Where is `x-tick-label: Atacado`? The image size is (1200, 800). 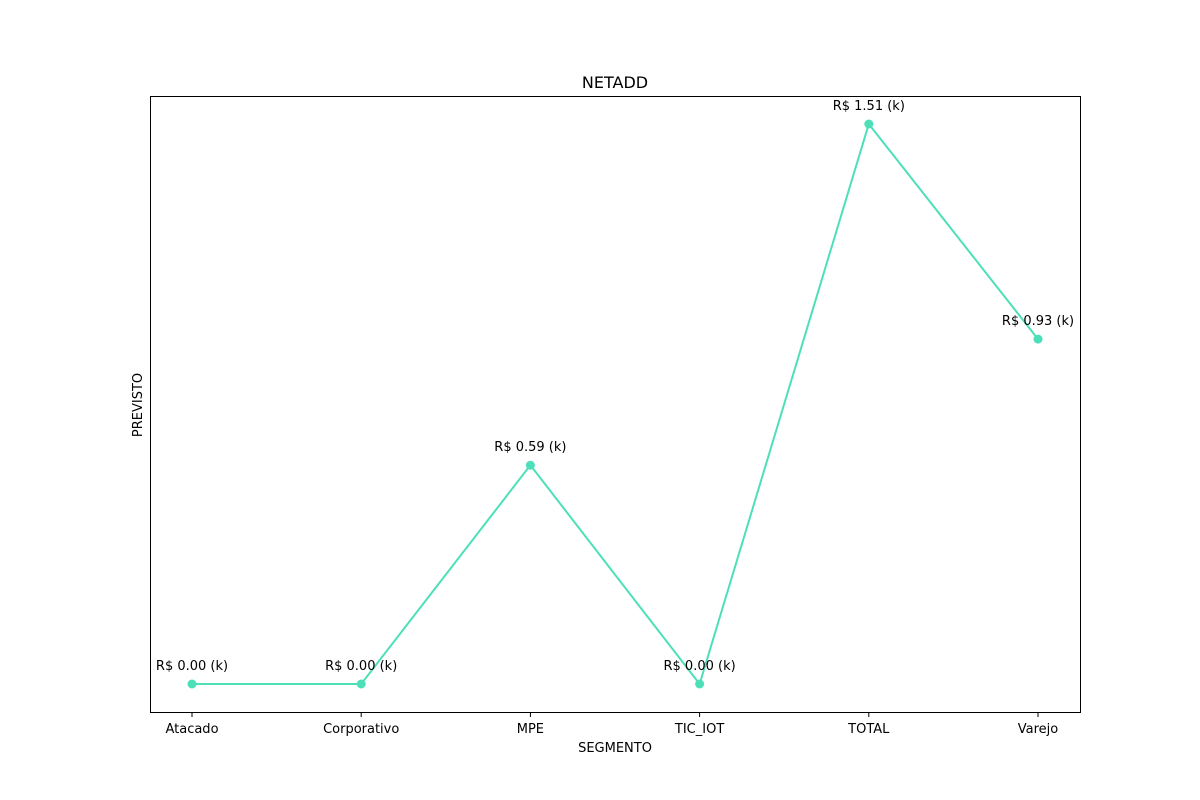 x-tick-label: Atacado is located at coordinates (191, 729).